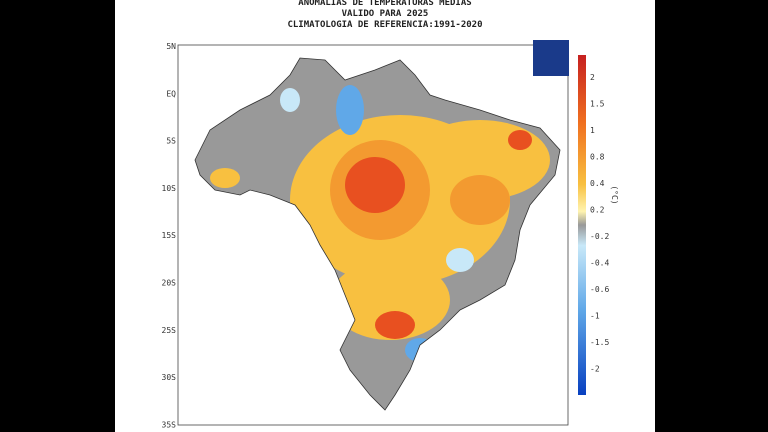  Describe the element at coordinates (592, 130) in the screenshot. I see `colorbar-label: 1` at that location.